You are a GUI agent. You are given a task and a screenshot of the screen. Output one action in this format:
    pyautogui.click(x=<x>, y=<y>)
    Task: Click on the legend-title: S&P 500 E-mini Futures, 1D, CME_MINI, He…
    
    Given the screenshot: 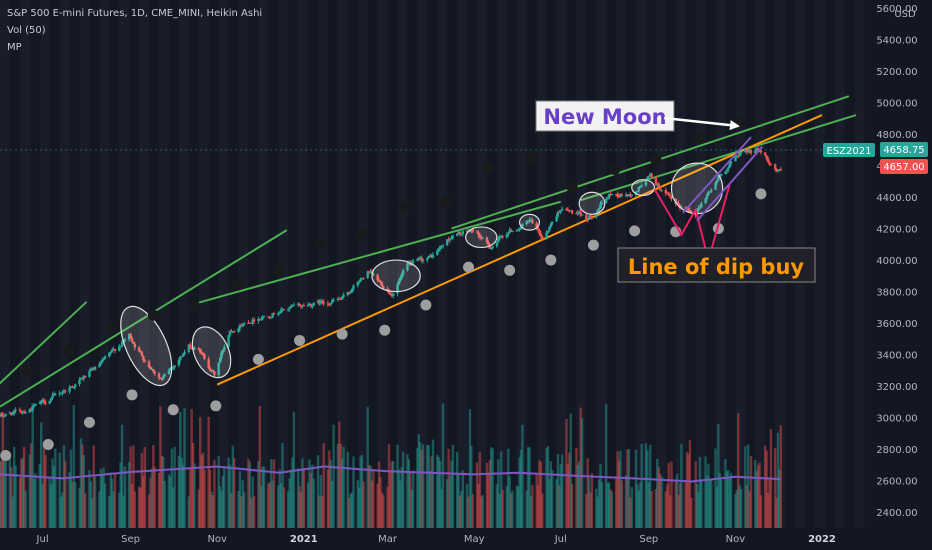 What is the action you would take?
    pyautogui.click(x=134, y=13)
    